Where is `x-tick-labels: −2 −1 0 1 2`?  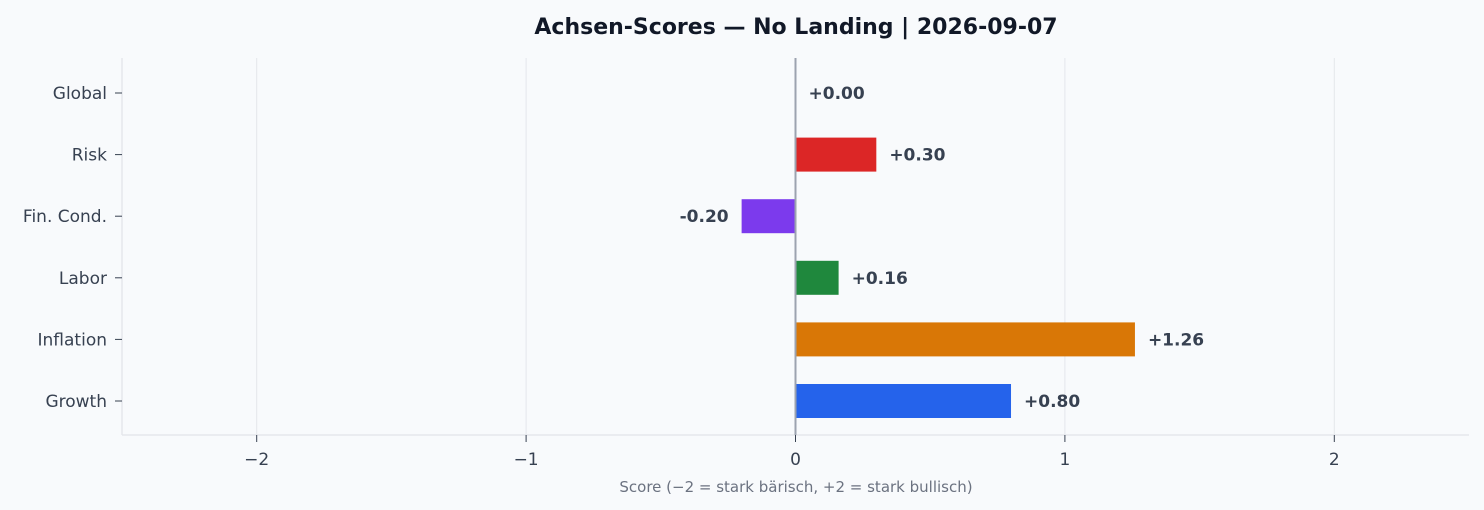 x-tick-labels: −2 −1 0 1 2 is located at coordinates (792, 452).